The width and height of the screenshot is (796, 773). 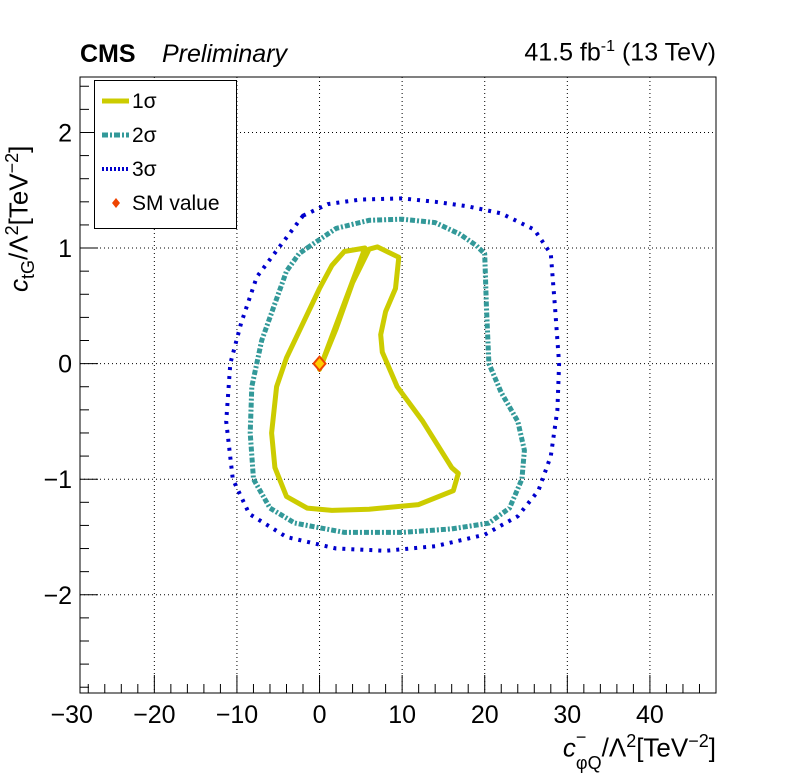 What do you see at coordinates (57, 596) in the screenshot?
I see `y-tick-label: −2` at bounding box center [57, 596].